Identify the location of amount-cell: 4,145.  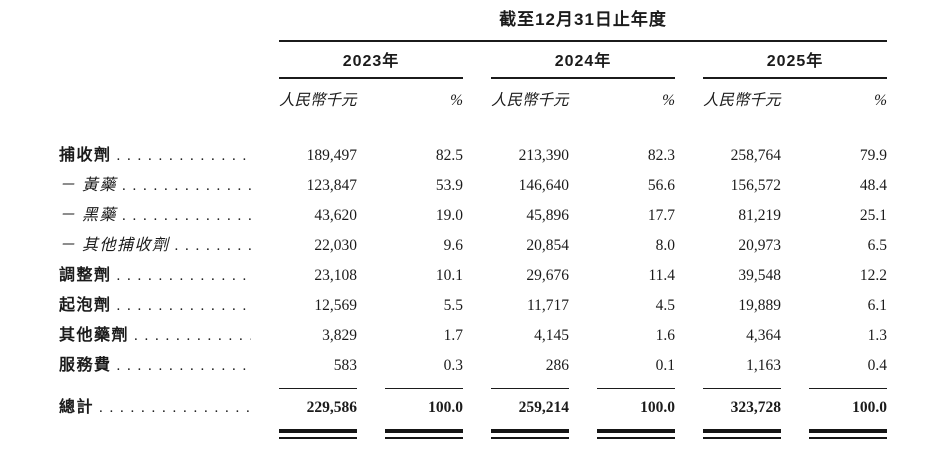
(551, 335).